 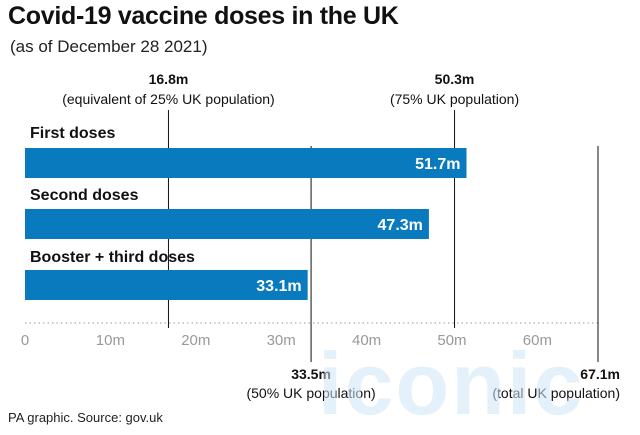 What do you see at coordinates (195, 340) in the screenshot?
I see `x-tick-label: 20m` at bounding box center [195, 340].